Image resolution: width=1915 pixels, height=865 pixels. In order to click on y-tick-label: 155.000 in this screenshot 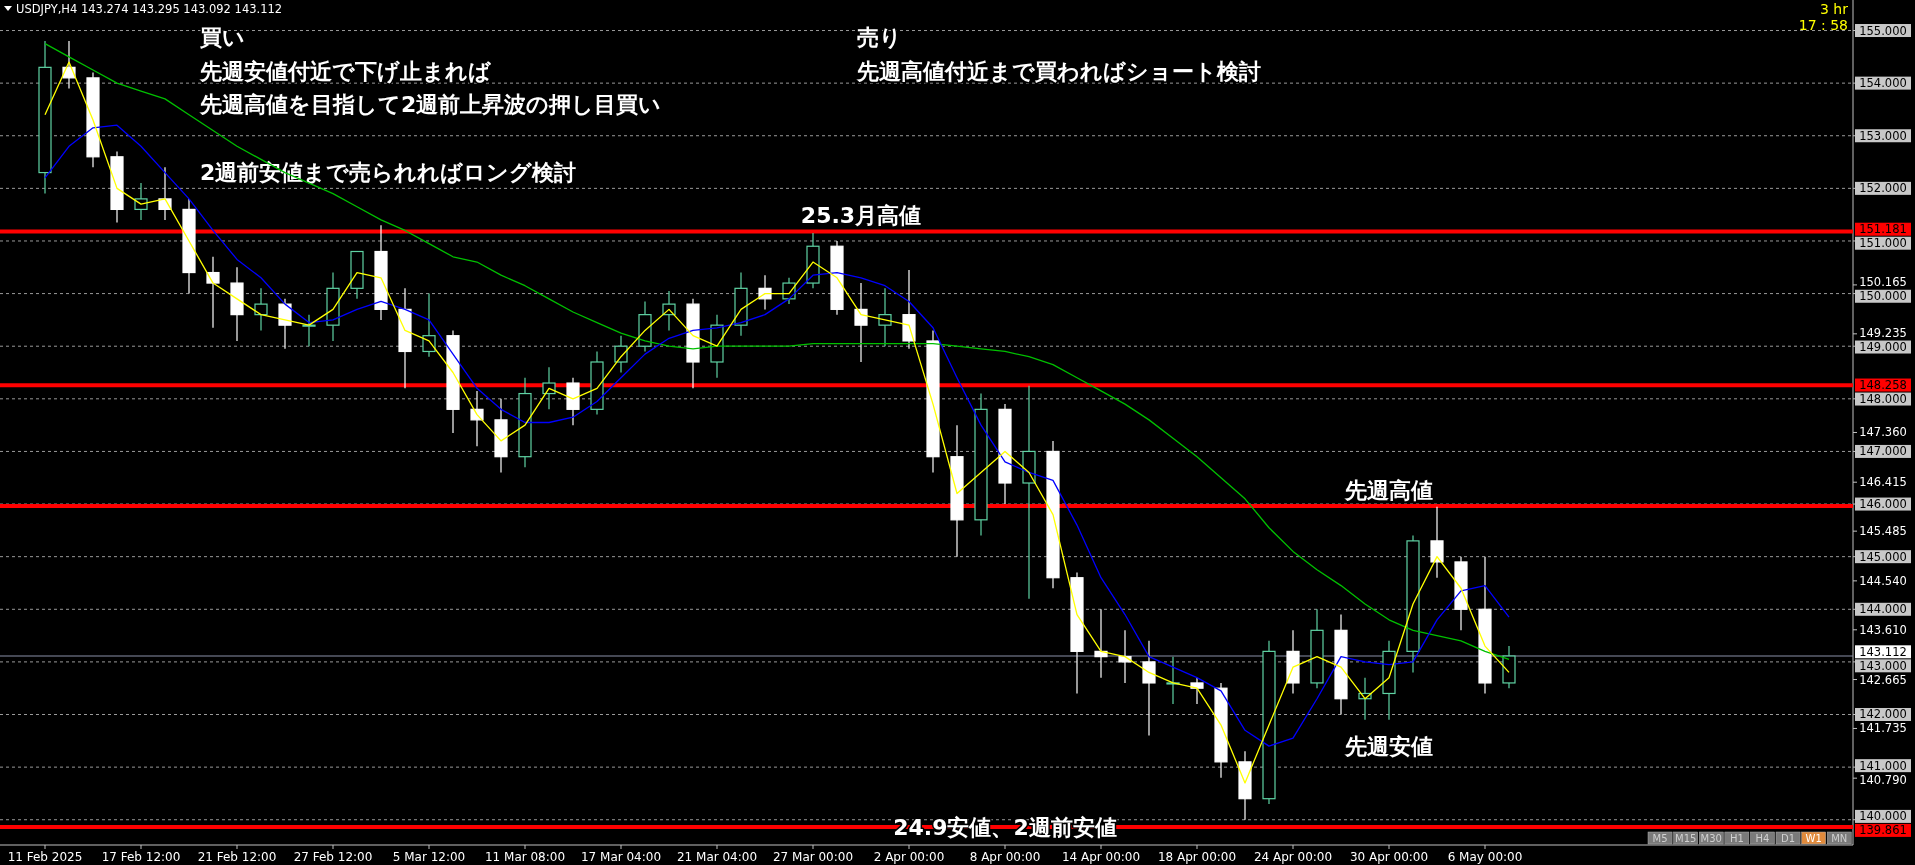, I will do `click(1883, 30)`.